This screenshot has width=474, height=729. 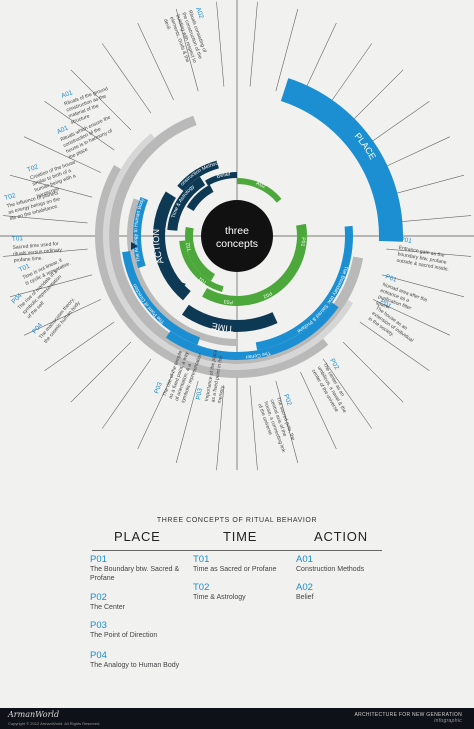 I want to click on arc-label-t01_arc: T01, so click(x=202, y=280).